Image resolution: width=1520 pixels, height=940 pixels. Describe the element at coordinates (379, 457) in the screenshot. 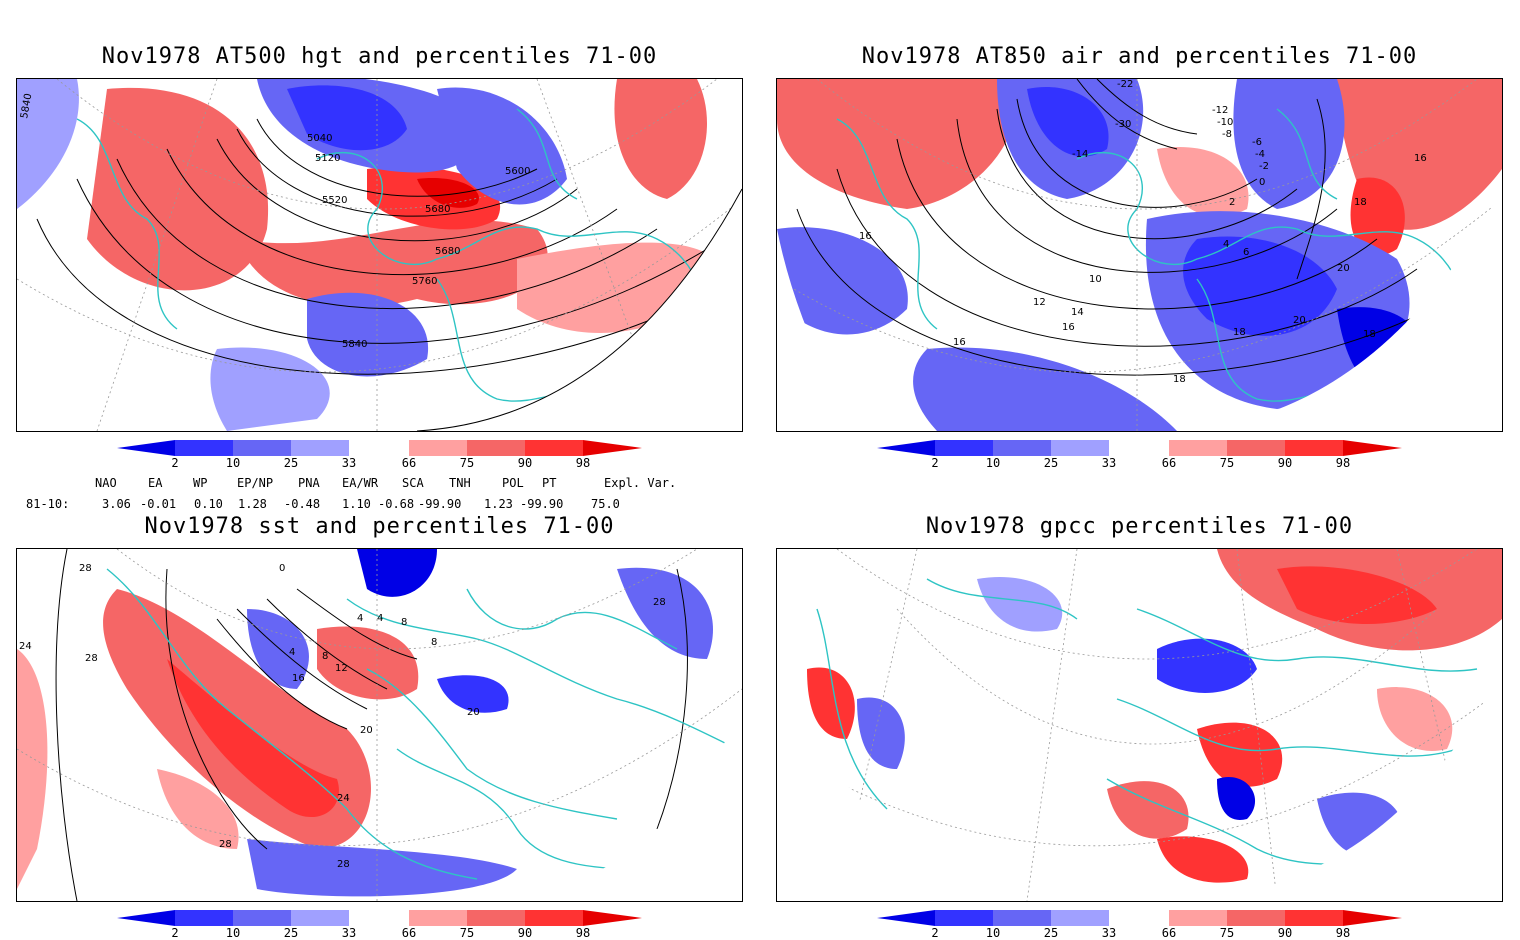

I see `colorbar-hgt500: 2 10 25 33 66 75 90 98` at that location.